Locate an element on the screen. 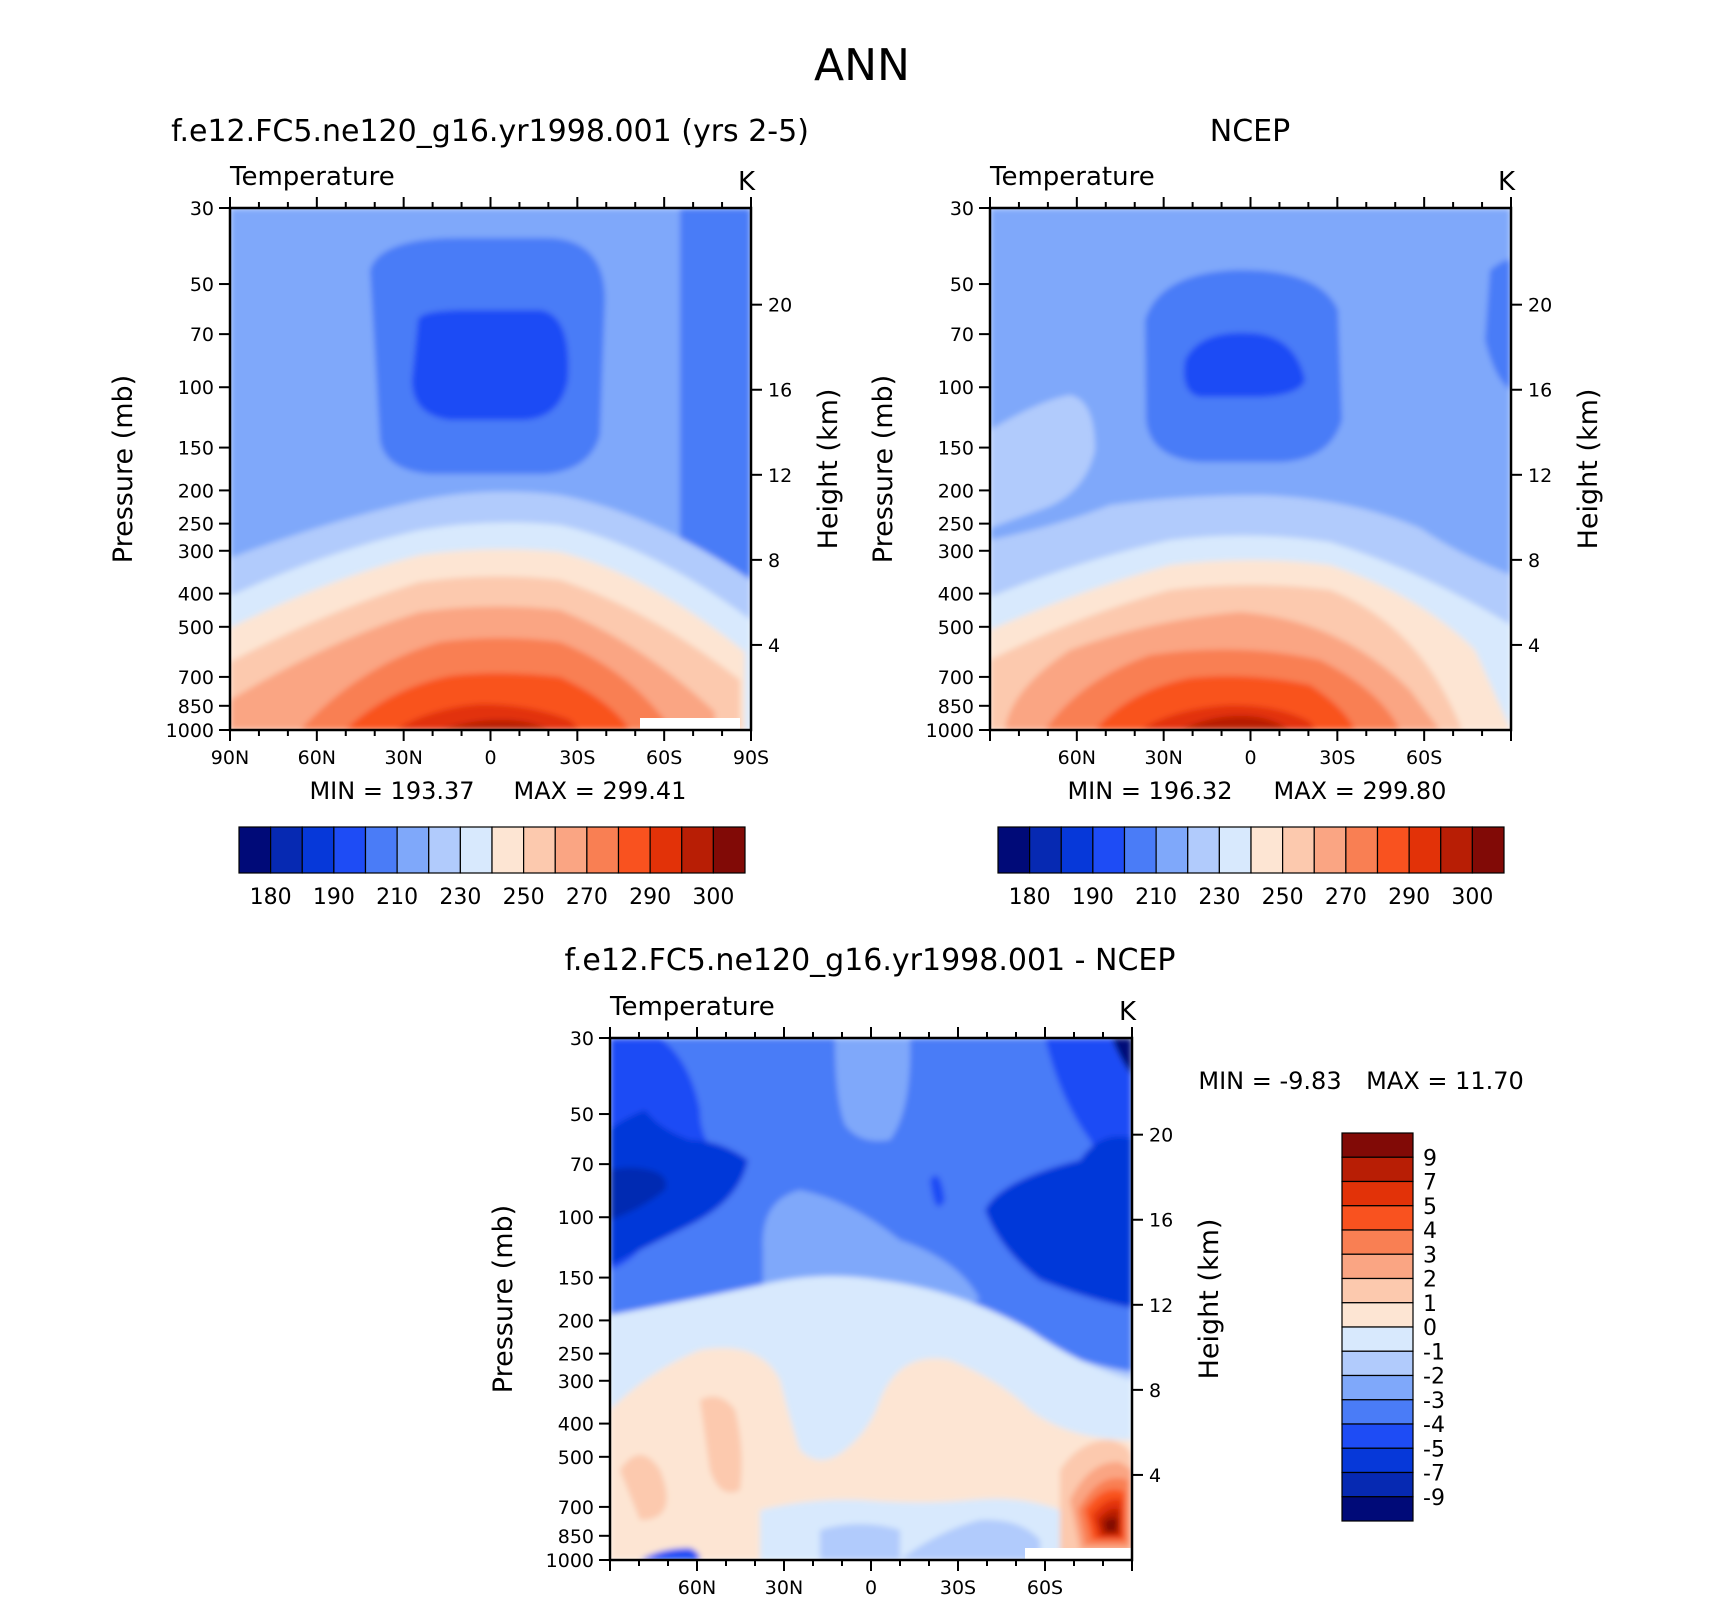 The width and height of the screenshot is (1710, 1600). panel-ncep-colorbar-label: 250 is located at coordinates (1283, 897).